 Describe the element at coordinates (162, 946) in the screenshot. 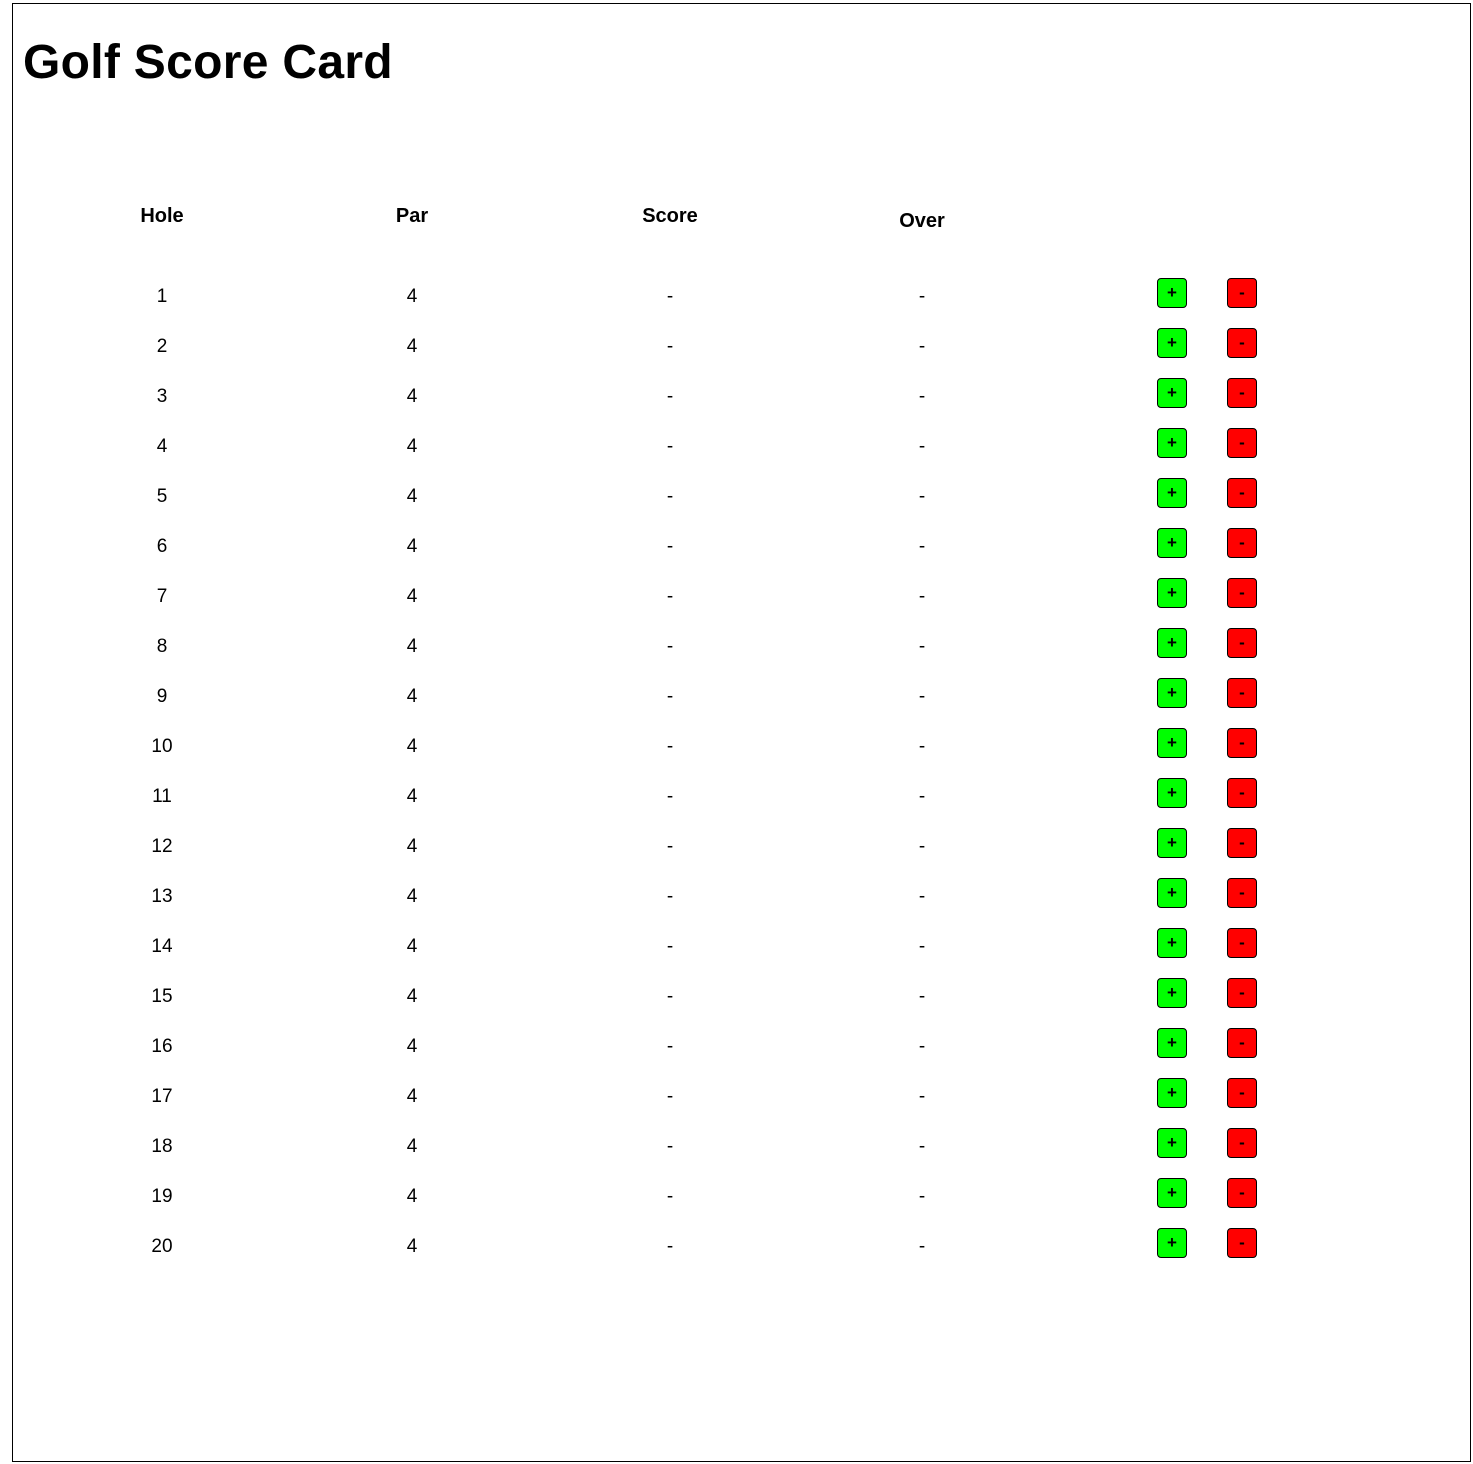

I see `hole-cell: 14` at that location.